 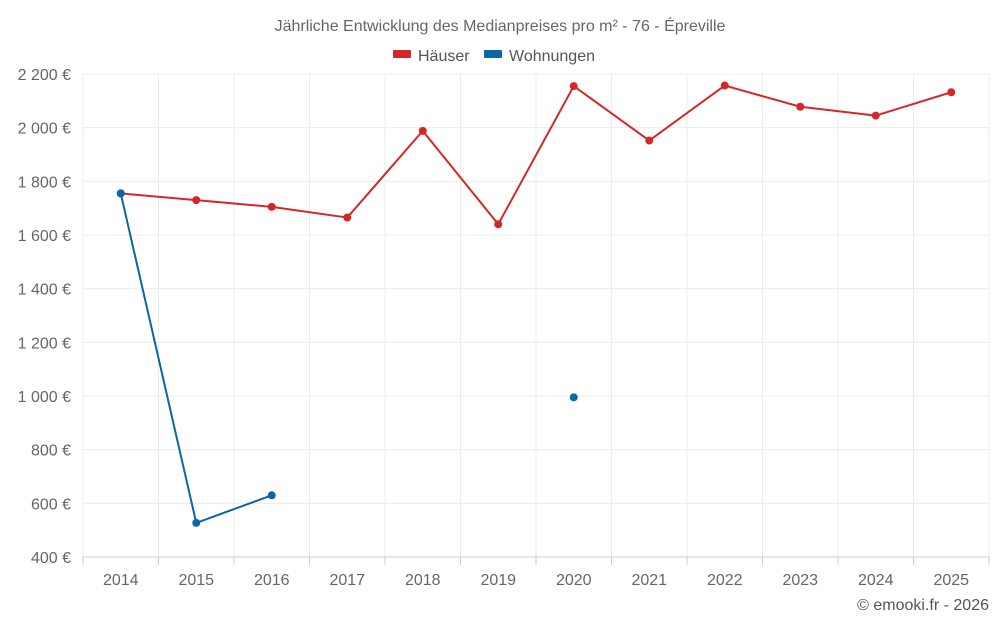 I want to click on x-tick-label: 2023, so click(x=800, y=580).